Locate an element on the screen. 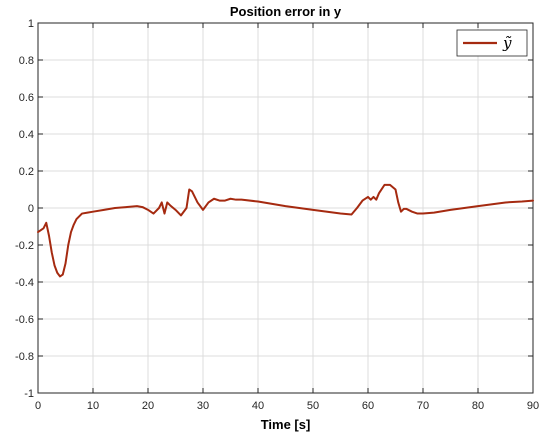  y-tick-label: -0.4 is located at coordinates (24, 283).